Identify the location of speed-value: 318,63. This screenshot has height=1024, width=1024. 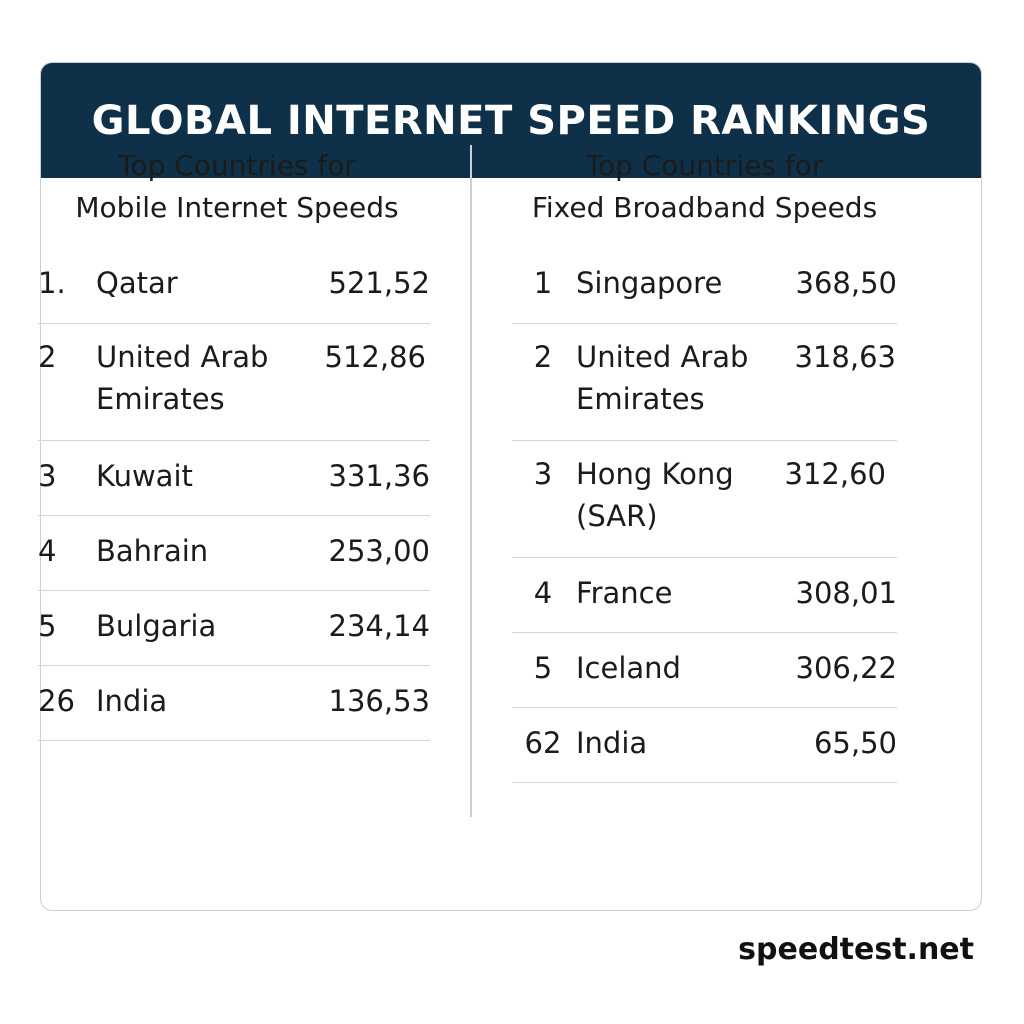
(845, 357).